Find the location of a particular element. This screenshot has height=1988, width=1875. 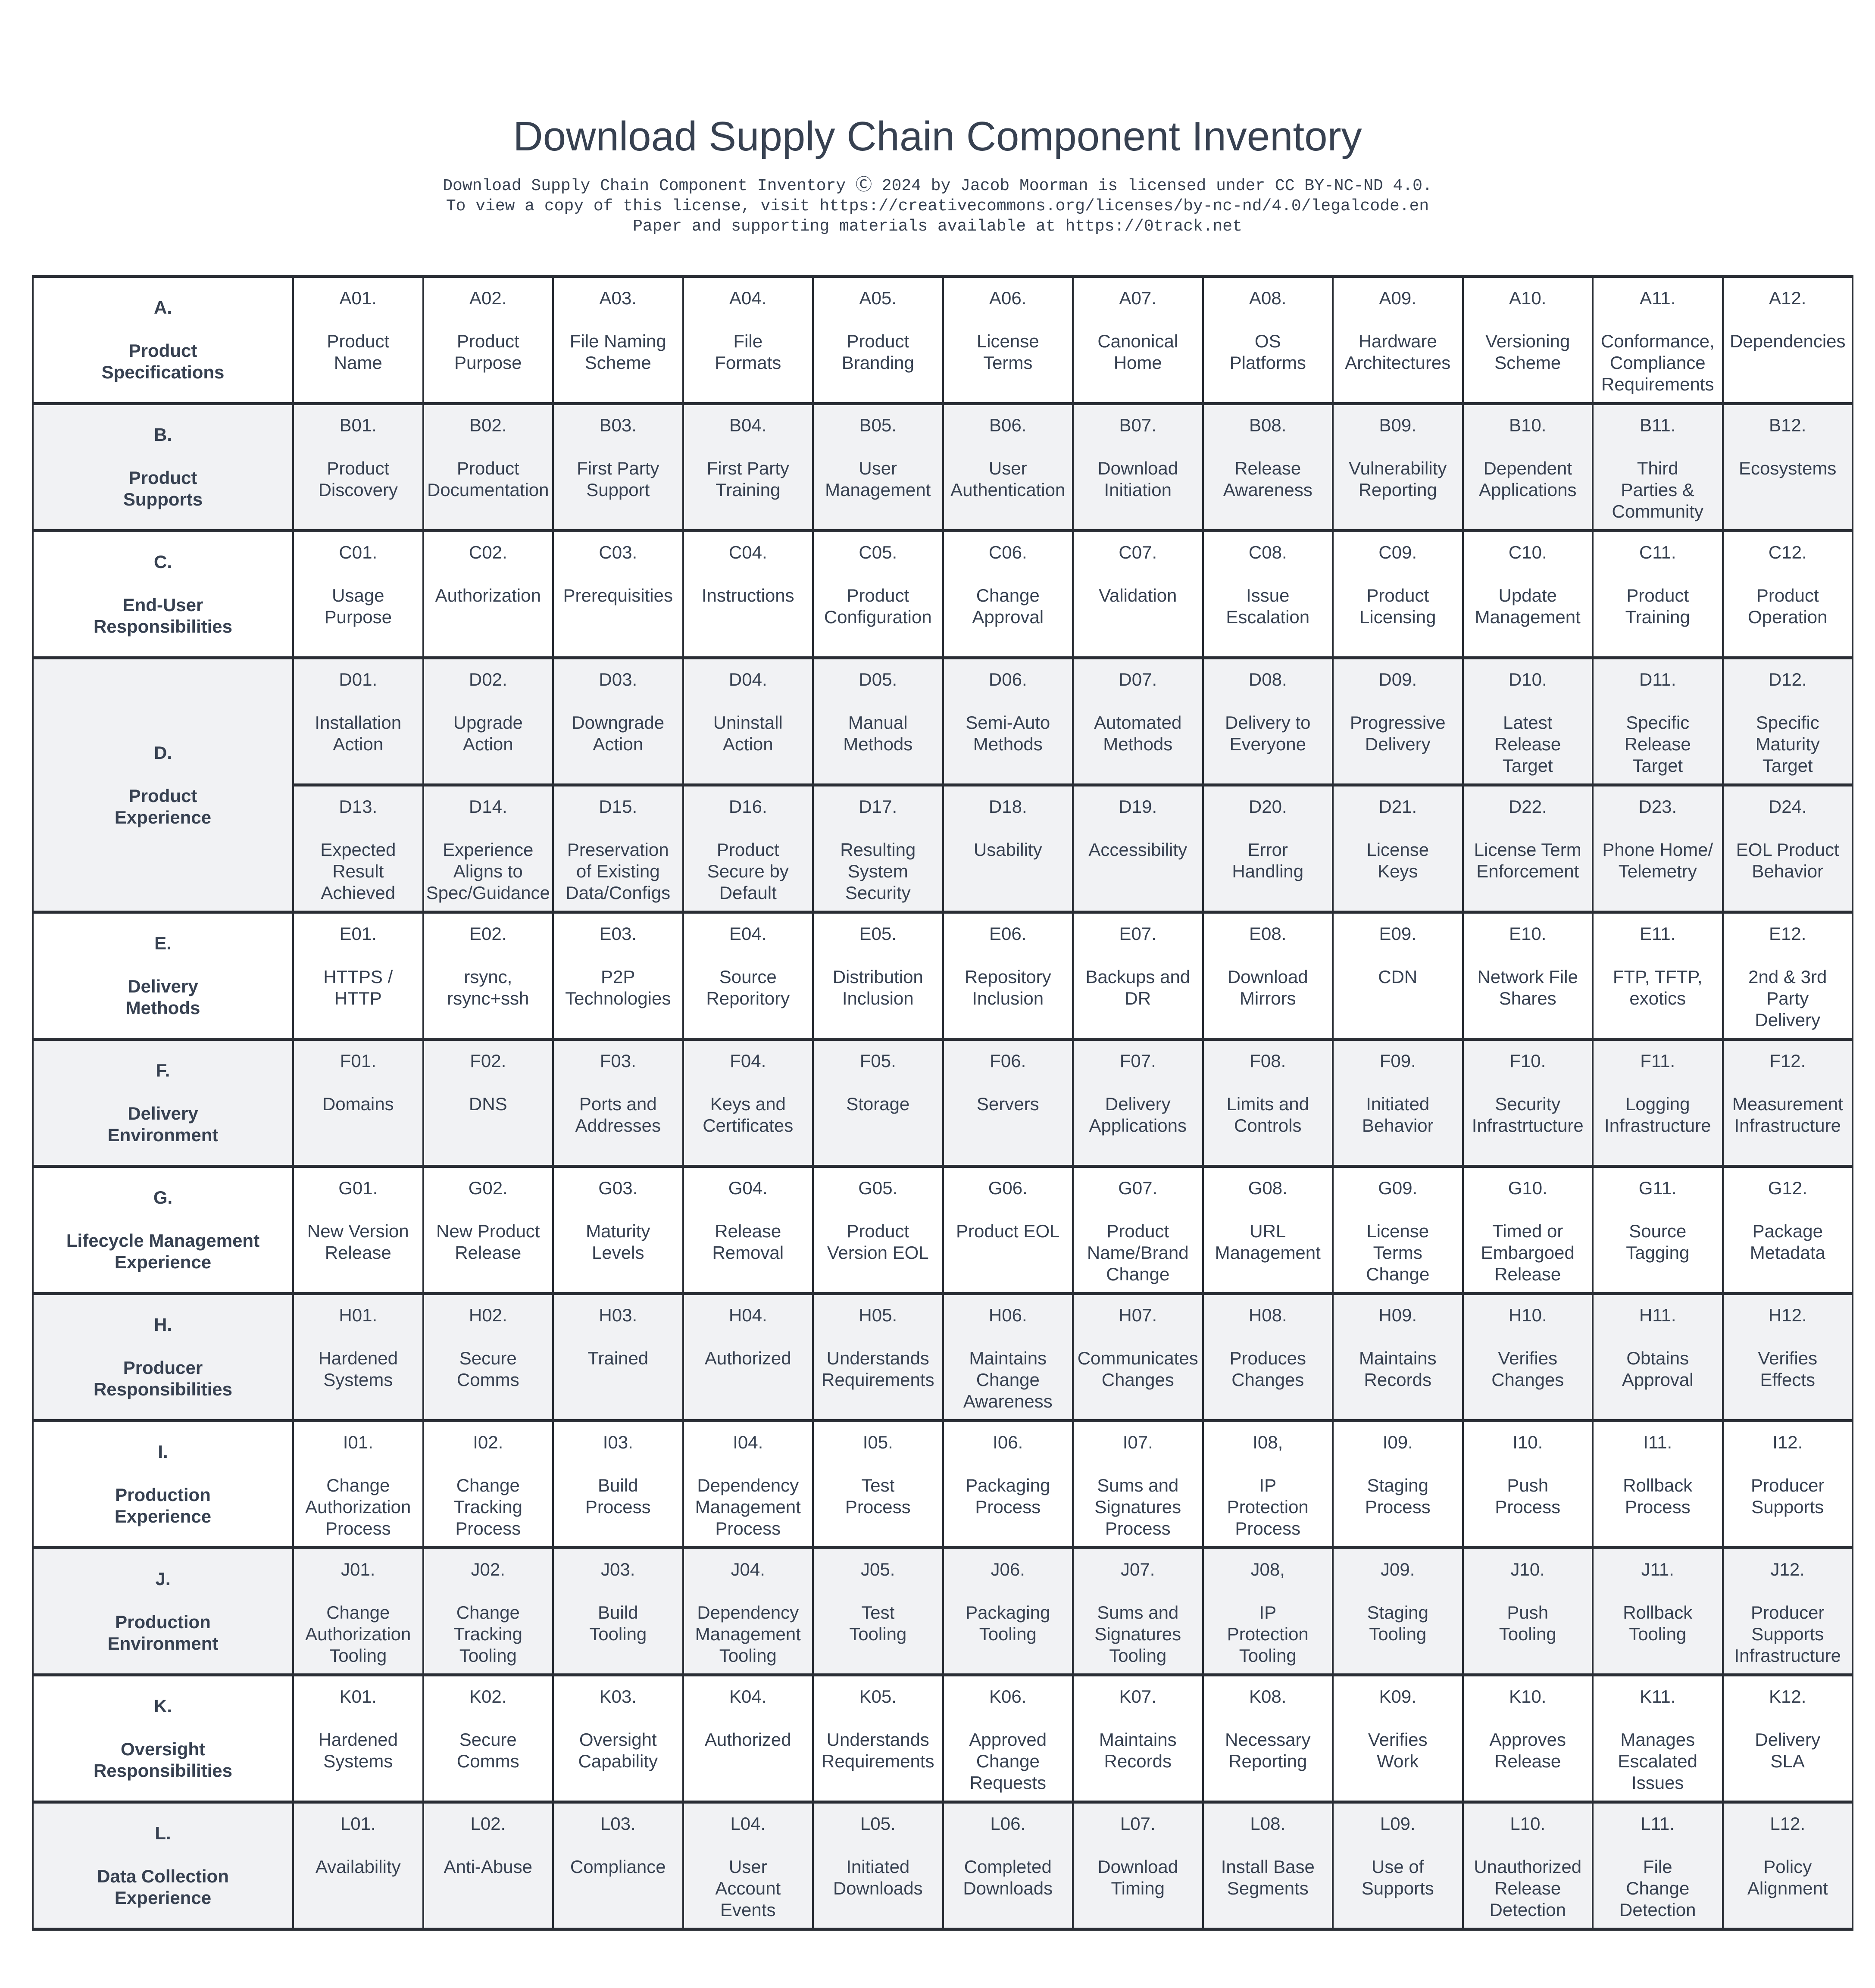

component-code: C12. is located at coordinates (1787, 552).